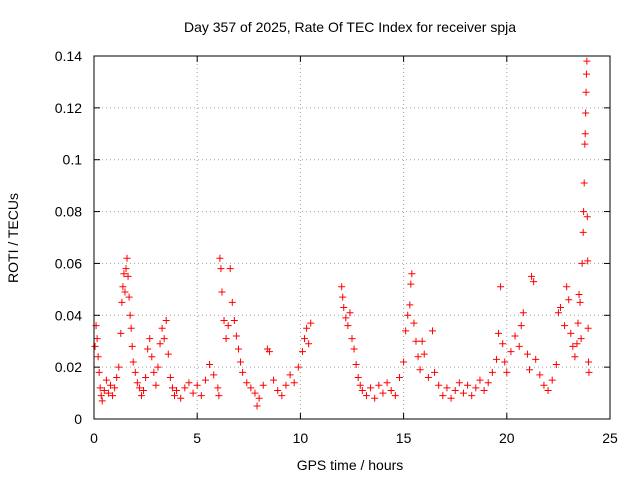 This screenshot has height=480, width=640. I want to click on y-axis-label: ROTI / TECUs, so click(13, 238).